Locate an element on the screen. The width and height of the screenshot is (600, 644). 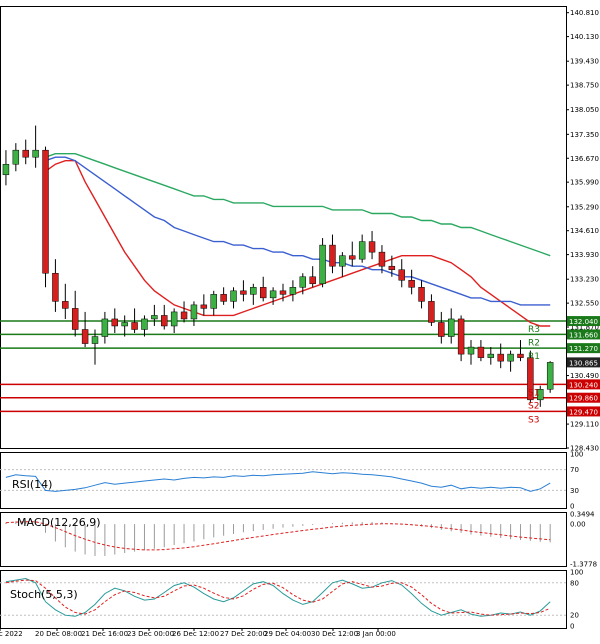
y-tick-label: 137.350 is located at coordinates (584, 135).